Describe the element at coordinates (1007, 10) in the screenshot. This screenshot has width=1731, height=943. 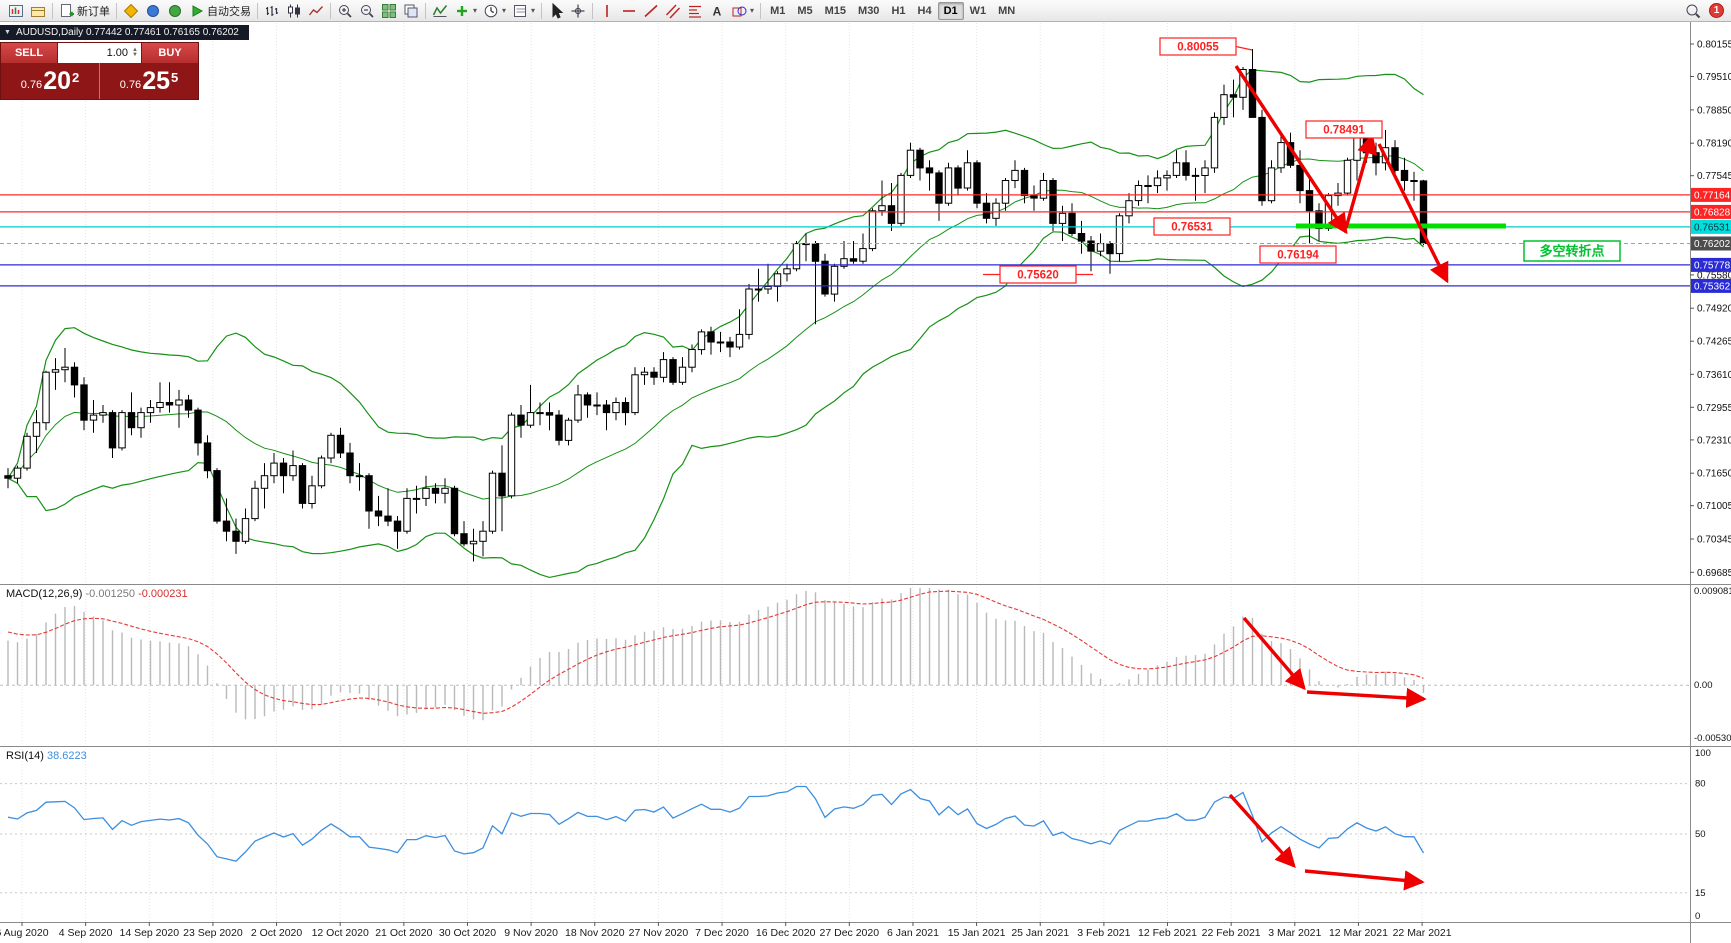
I see `timeframe-mn-button: MN` at that location.